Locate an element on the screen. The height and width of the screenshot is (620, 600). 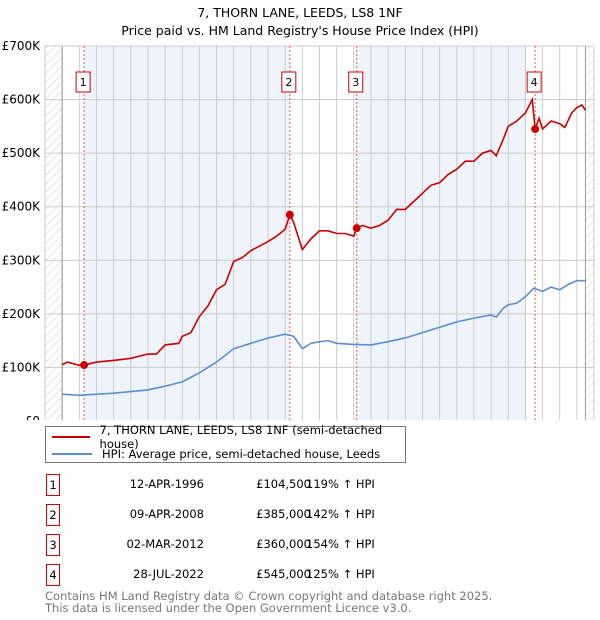
sale-date: 02-MAR-2012 is located at coordinates (165, 544).